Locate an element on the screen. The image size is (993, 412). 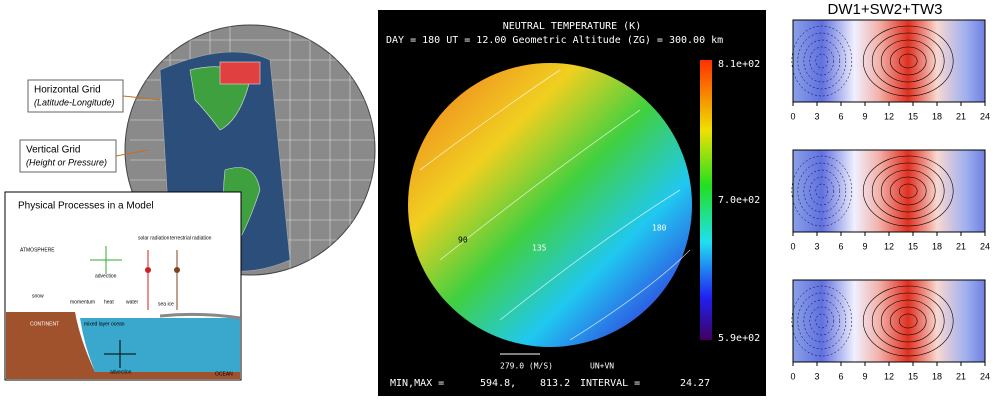
label: ATMOSPHERE is located at coordinates (37, 250).